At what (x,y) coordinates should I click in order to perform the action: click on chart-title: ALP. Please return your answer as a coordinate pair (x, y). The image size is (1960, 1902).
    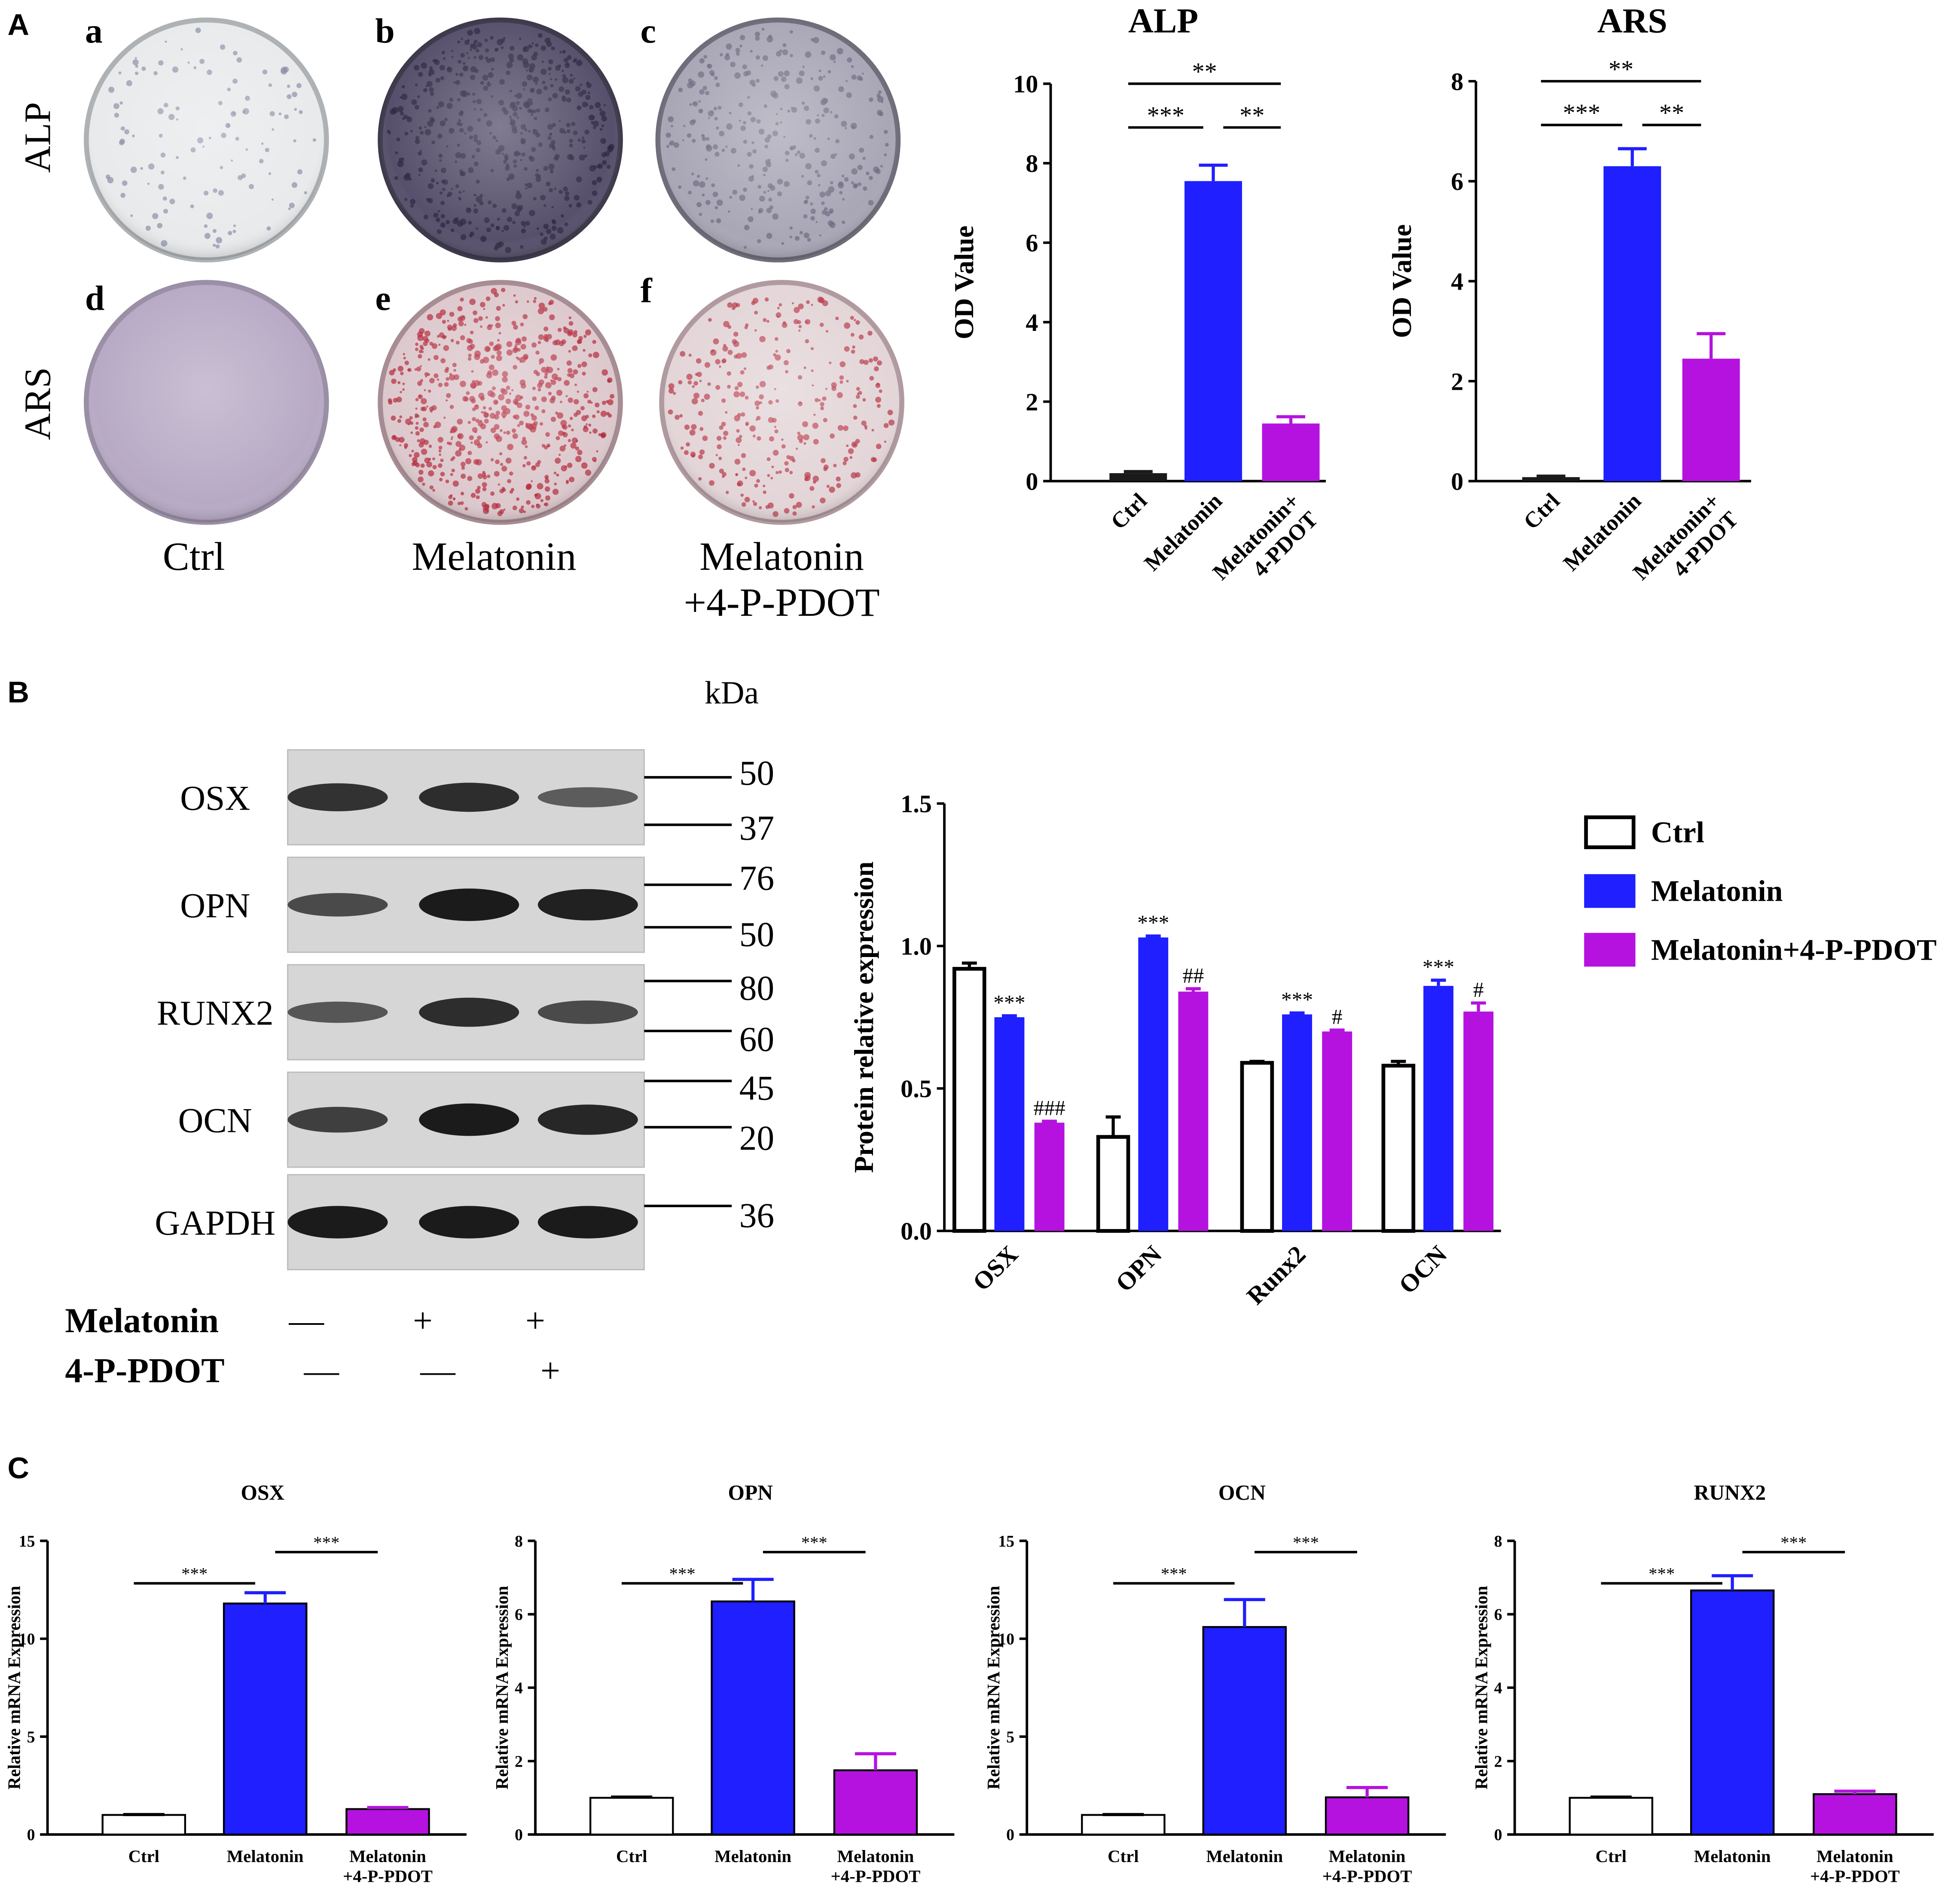
    Looking at the image, I should click on (1163, 20).